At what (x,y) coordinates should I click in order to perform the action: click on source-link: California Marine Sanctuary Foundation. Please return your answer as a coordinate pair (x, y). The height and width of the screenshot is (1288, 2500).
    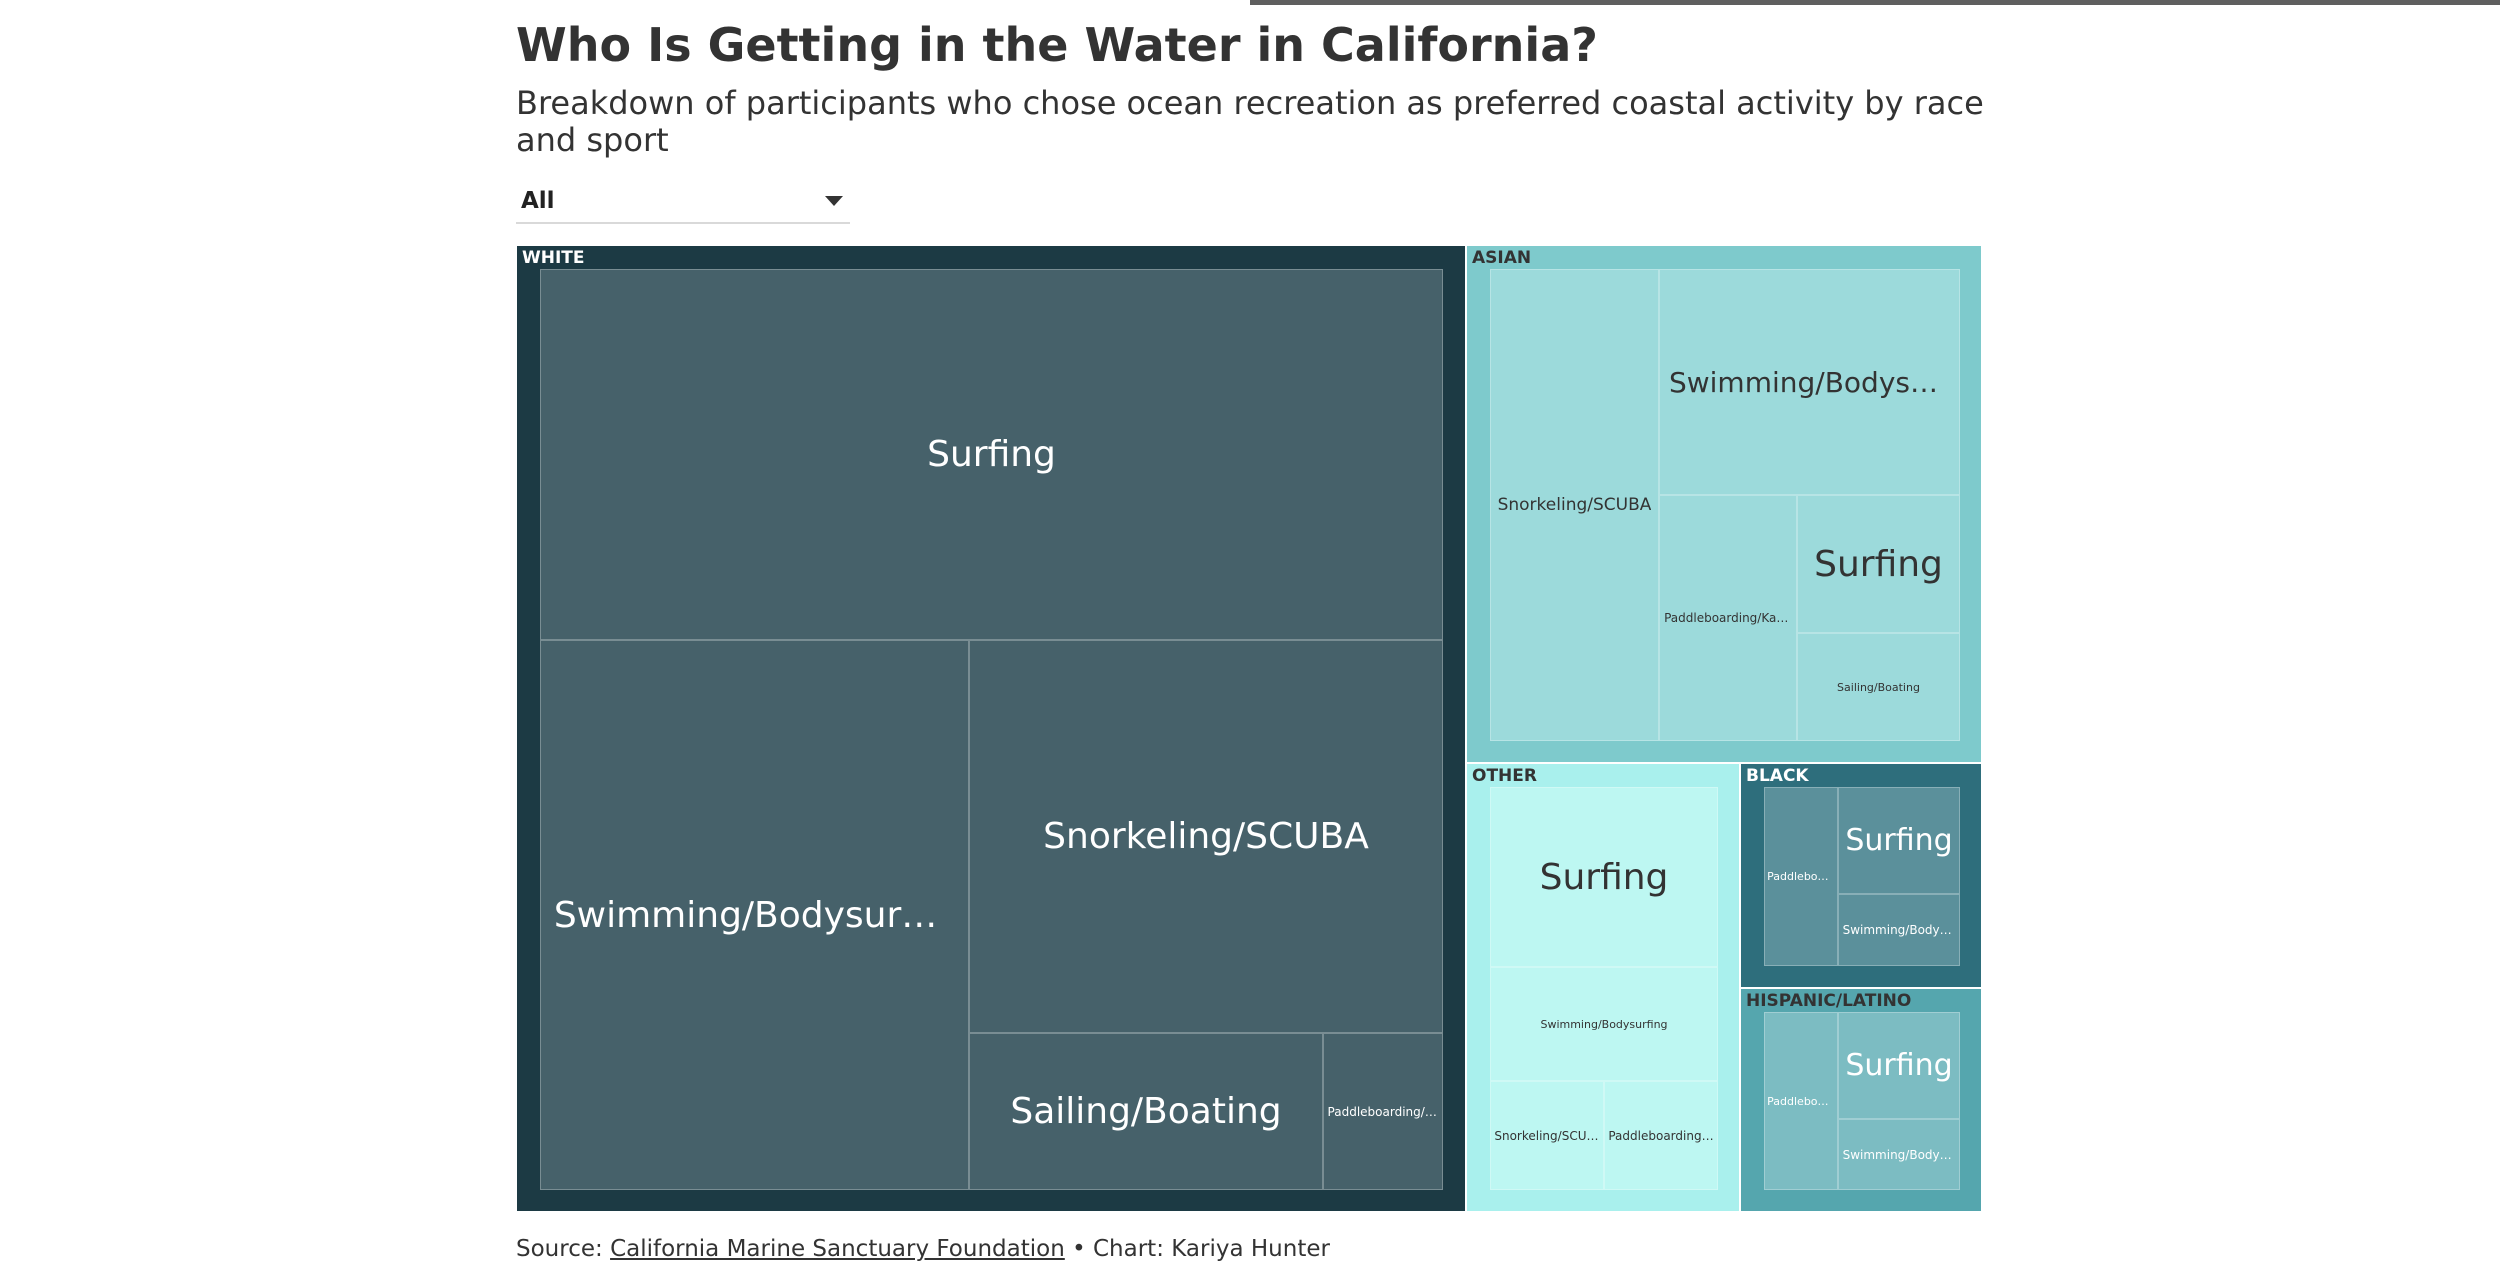
    Looking at the image, I should click on (837, 1249).